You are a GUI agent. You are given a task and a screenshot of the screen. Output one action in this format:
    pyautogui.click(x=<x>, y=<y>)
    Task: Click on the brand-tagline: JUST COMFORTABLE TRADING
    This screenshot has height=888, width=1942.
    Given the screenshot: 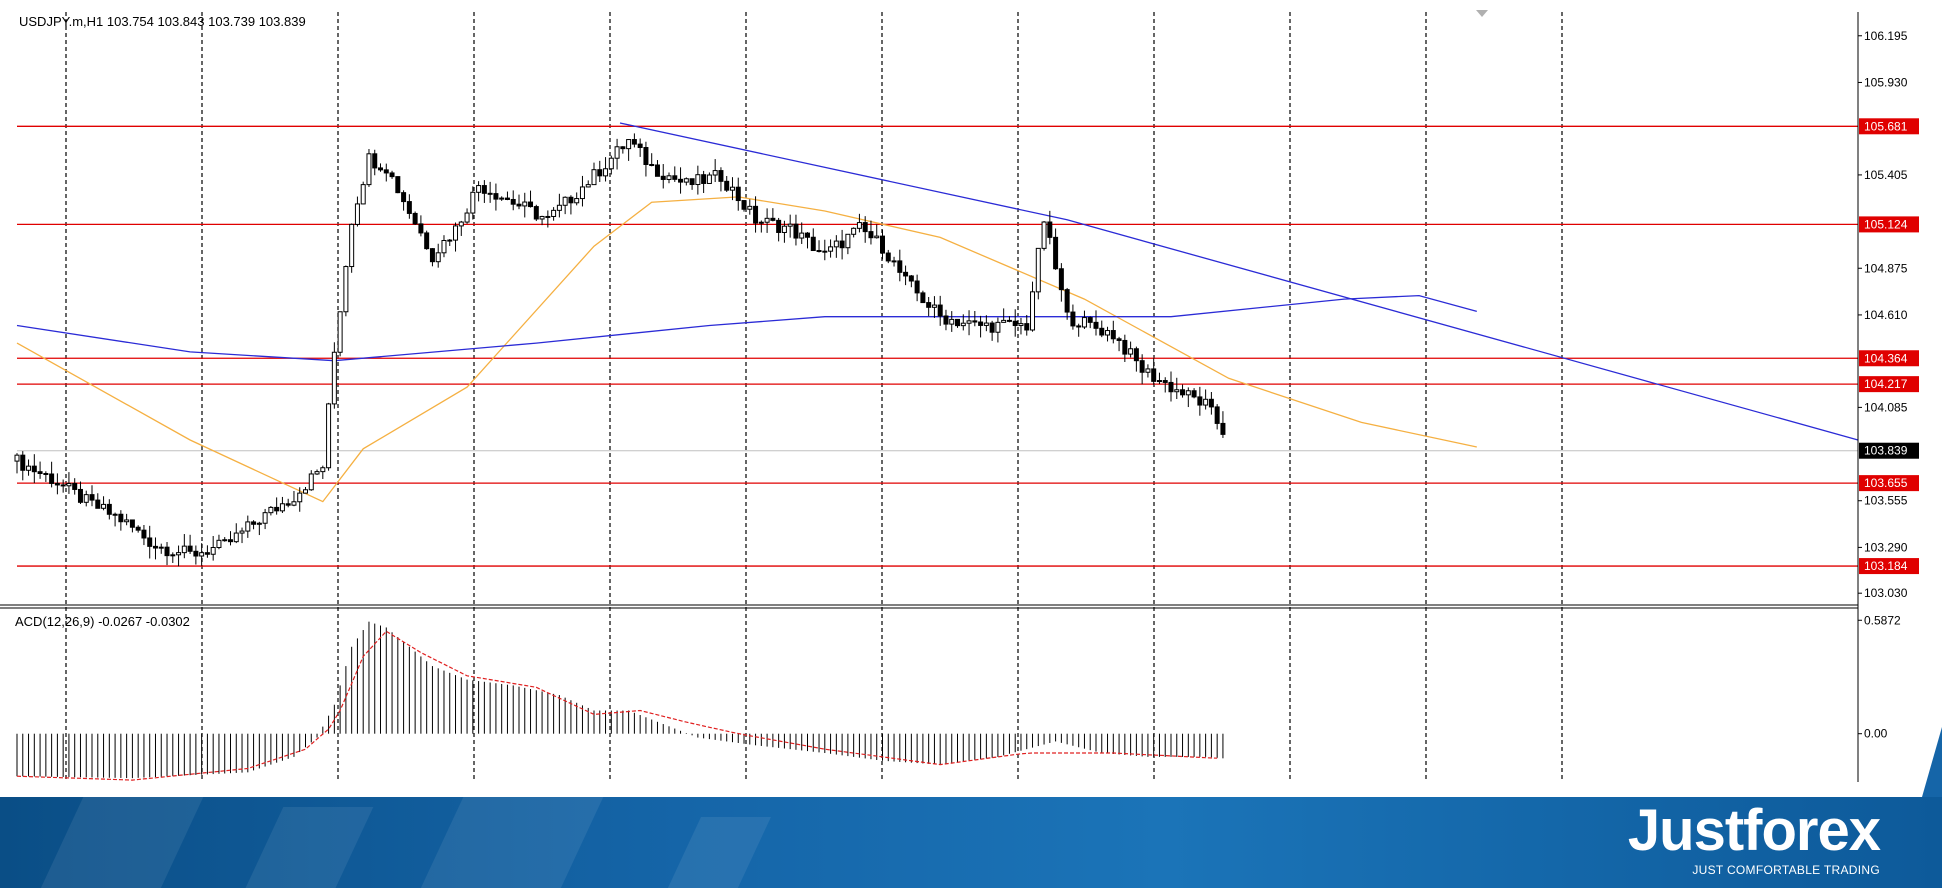 What is the action you would take?
    pyautogui.click(x=1786, y=870)
    